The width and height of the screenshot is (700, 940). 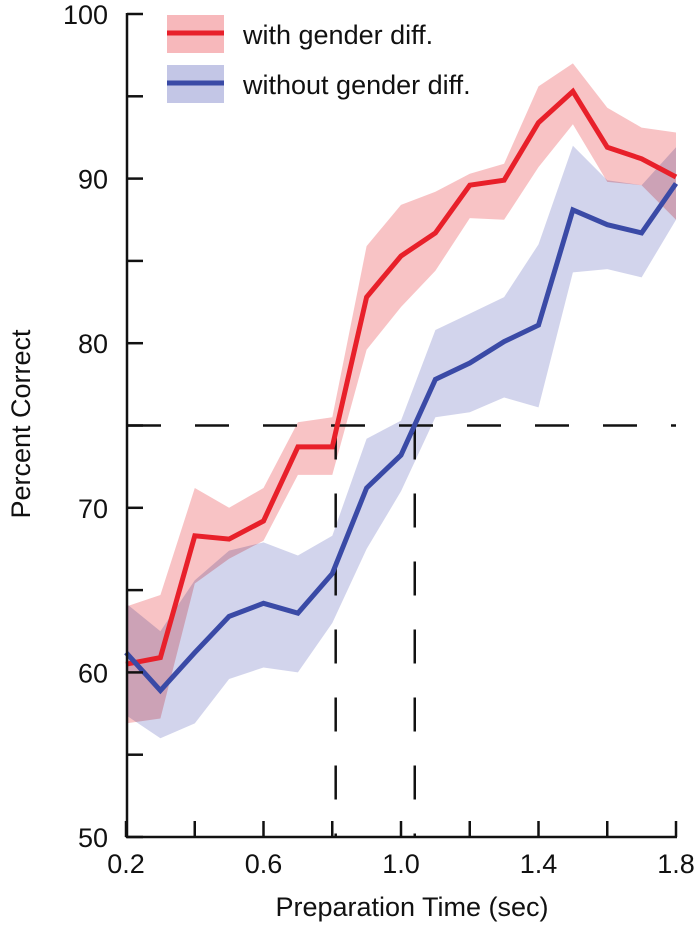 What do you see at coordinates (337, 35) in the screenshot?
I see `legend-label: with gender diff.` at bounding box center [337, 35].